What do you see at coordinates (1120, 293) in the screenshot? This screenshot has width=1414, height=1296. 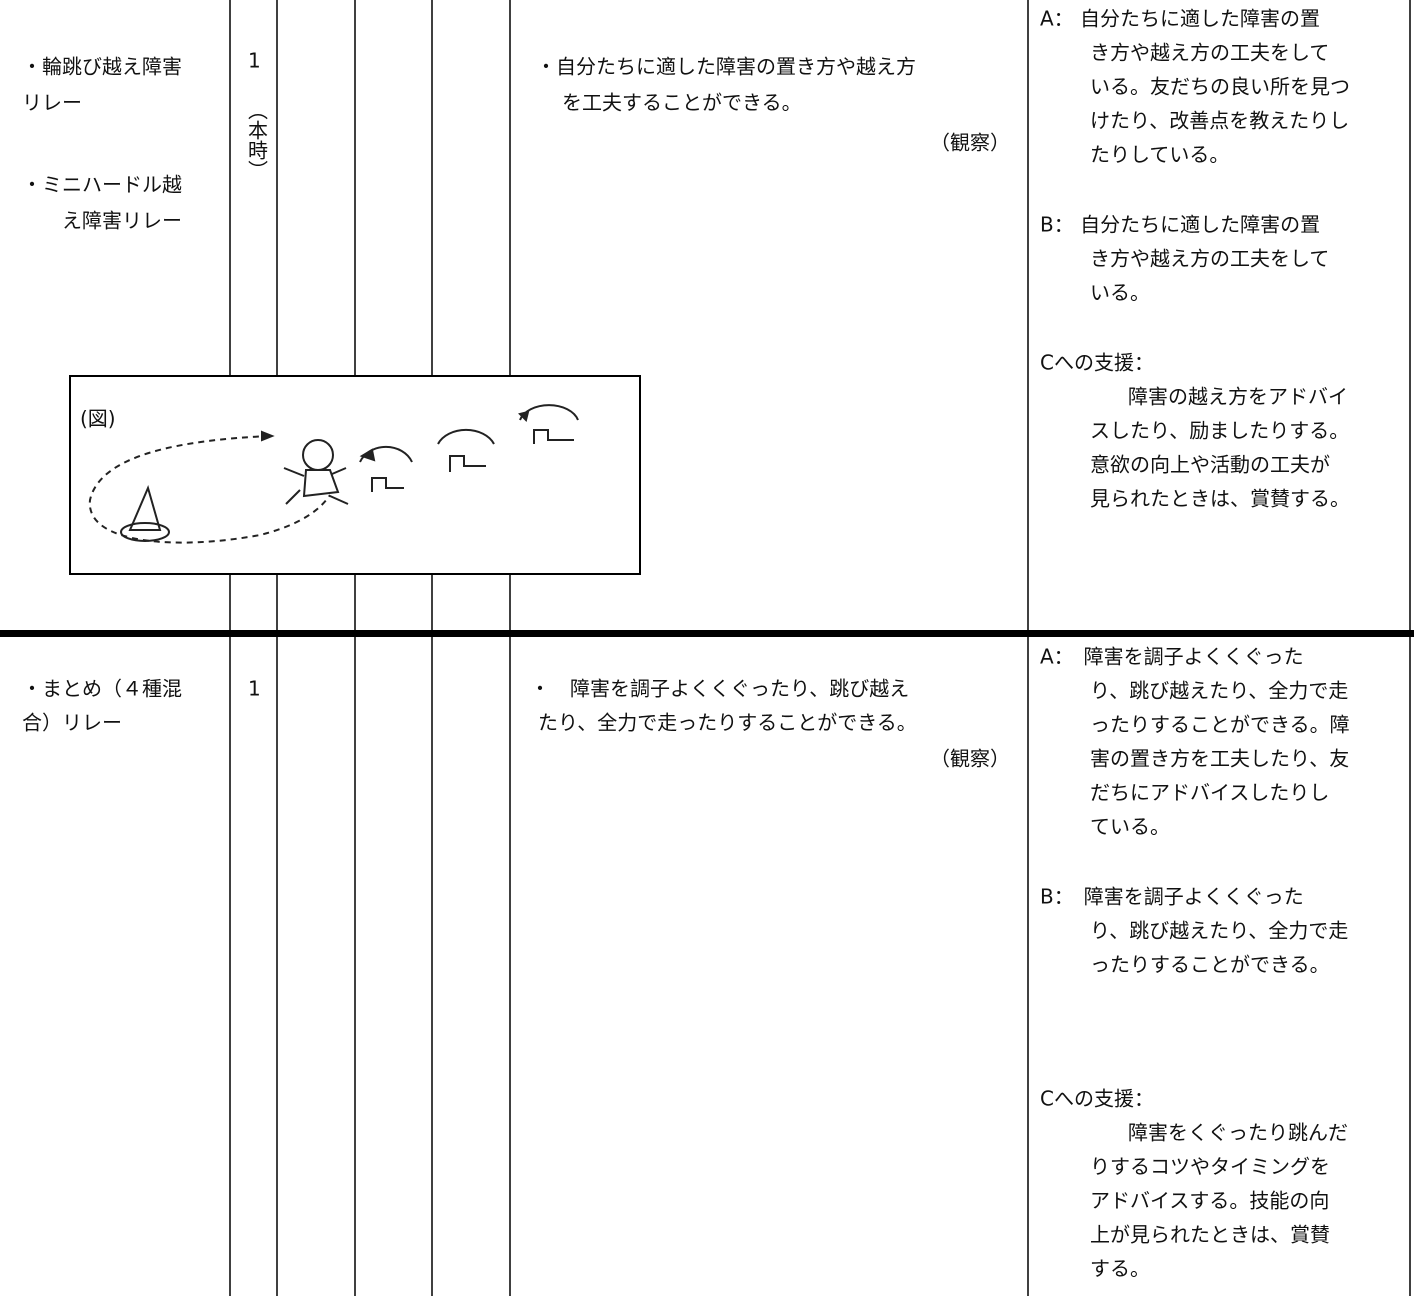 I see `evaluation-line: いる。` at bounding box center [1120, 293].